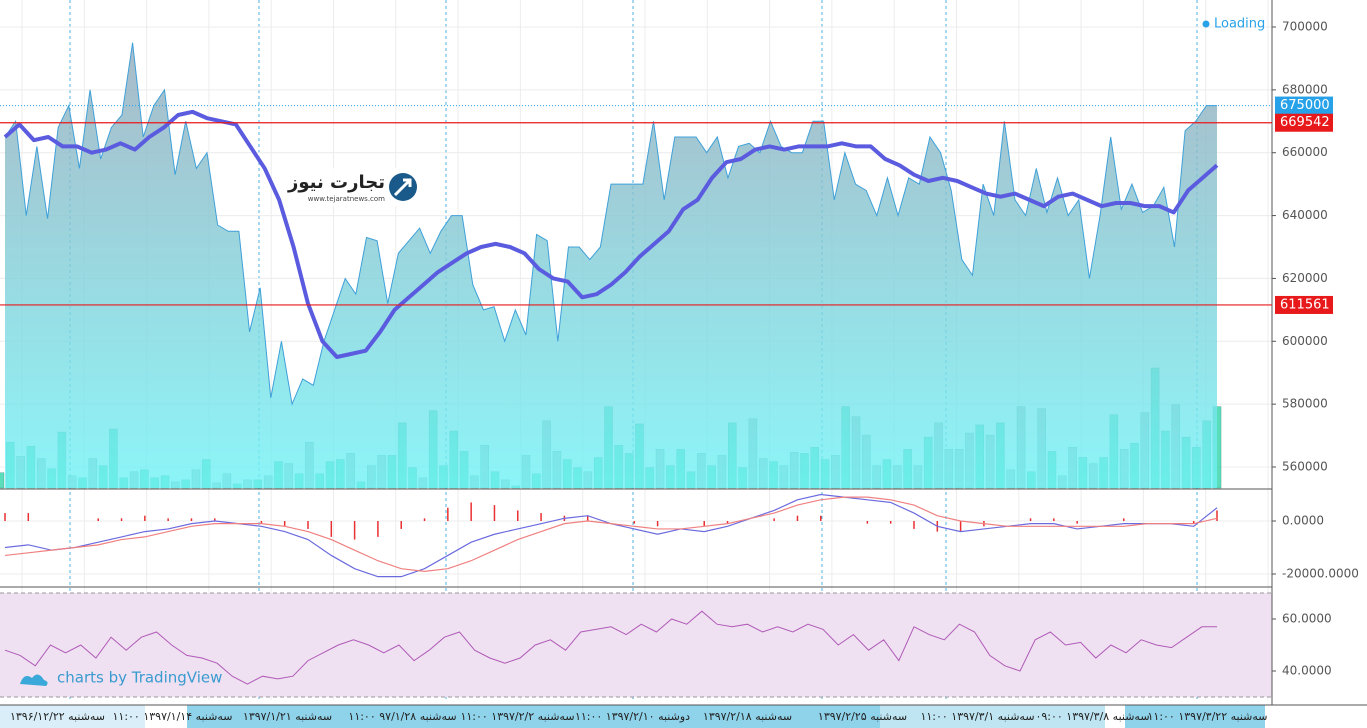  I want to click on y-tick-label: 60.0000, so click(1307, 618).